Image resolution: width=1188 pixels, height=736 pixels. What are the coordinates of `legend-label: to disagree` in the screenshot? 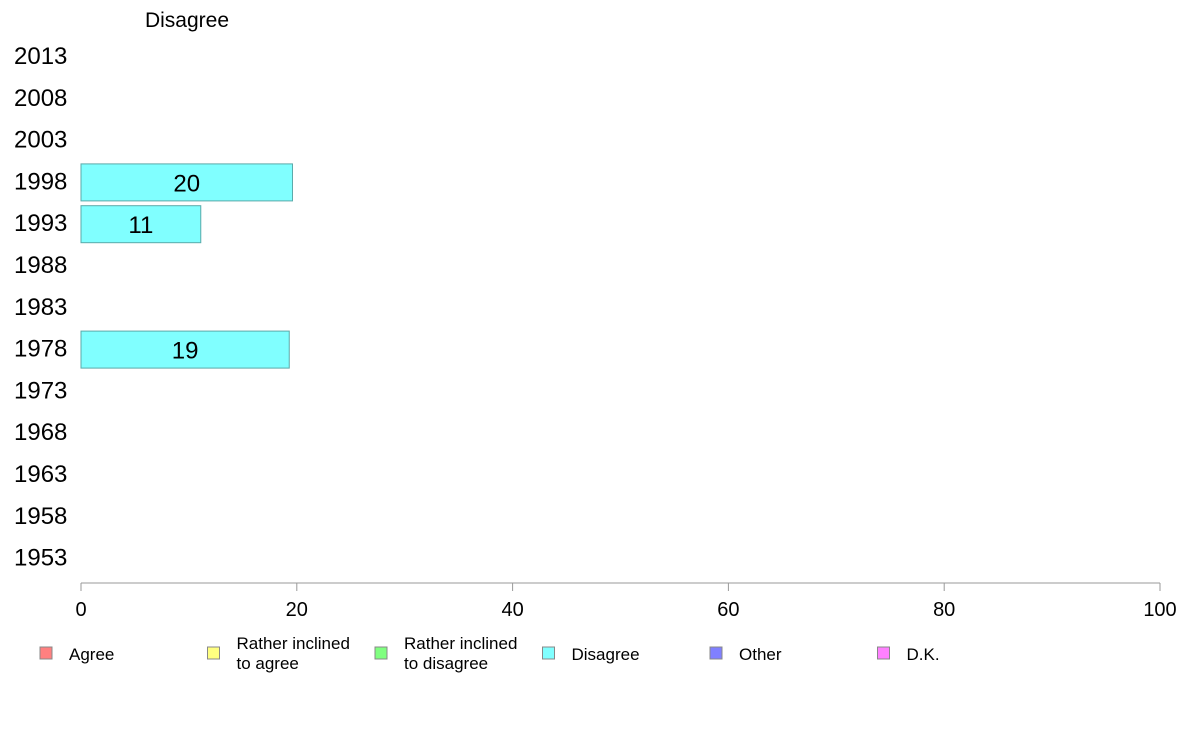 It's located at (446, 663).